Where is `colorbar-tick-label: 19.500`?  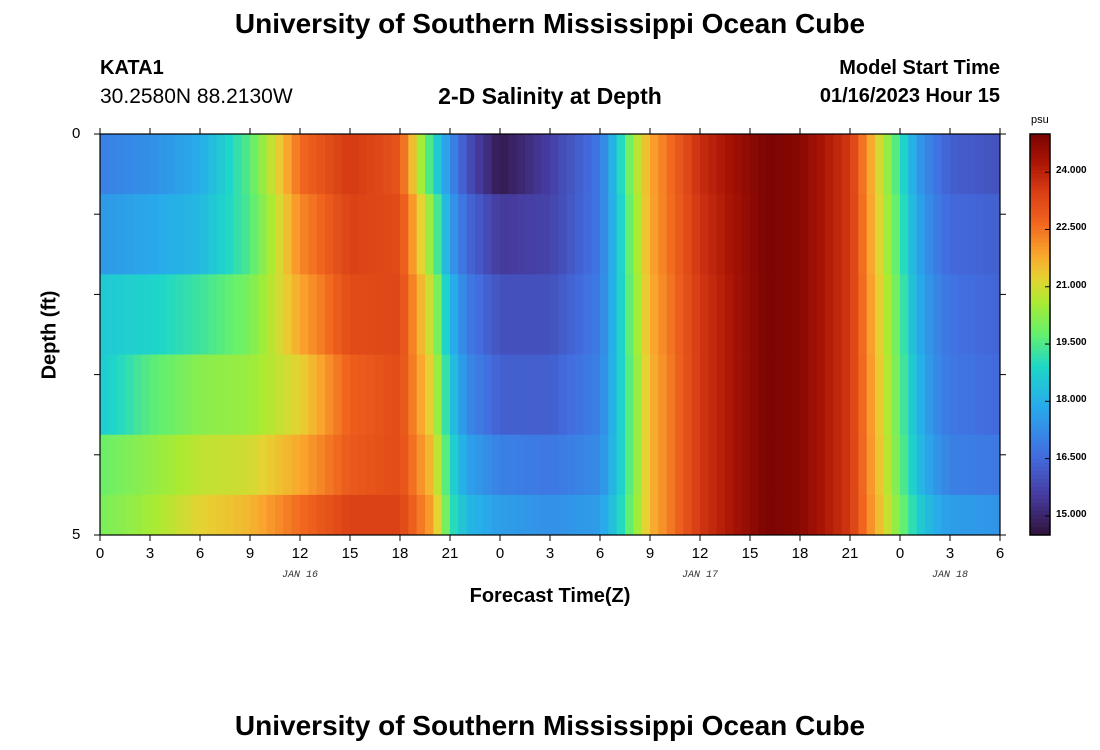
colorbar-tick-label: 19.500 is located at coordinates (1071, 343).